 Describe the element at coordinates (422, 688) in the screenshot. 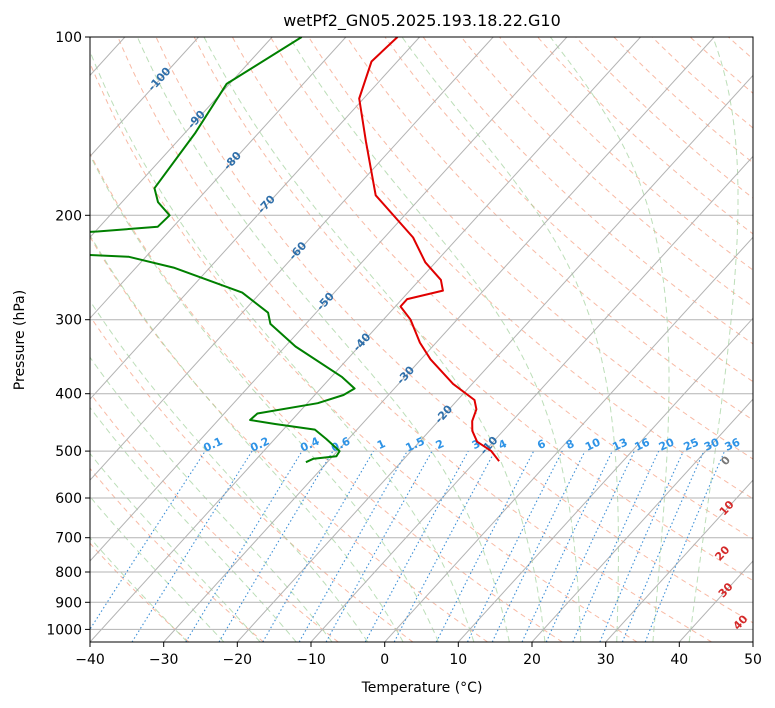

I see `x-axis-label: Temperature (°C)` at that location.